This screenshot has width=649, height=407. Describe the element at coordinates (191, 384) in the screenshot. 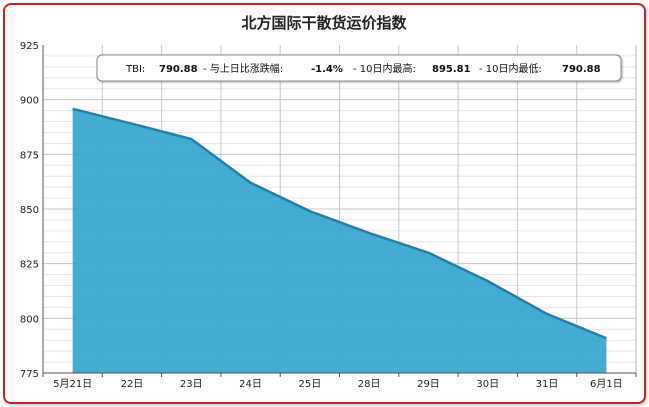

I see `x-tick-label: 23日` at that location.